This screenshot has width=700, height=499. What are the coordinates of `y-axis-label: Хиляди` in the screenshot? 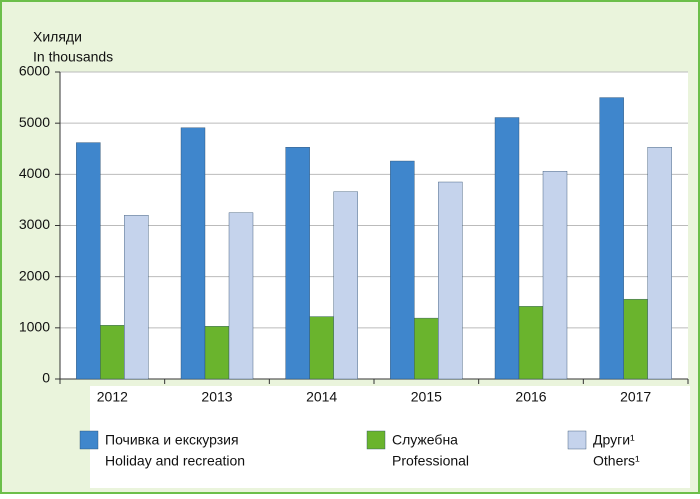 It's located at (57, 37).